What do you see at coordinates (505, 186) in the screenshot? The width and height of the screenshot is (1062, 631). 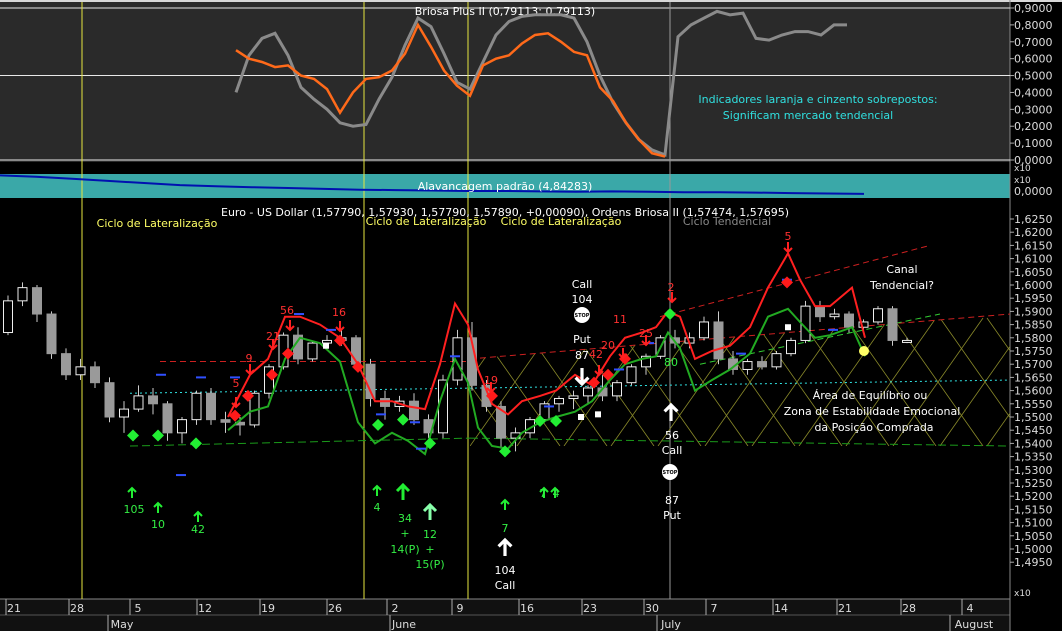 I see `lev-panel-title: Alavancagem padrão (4,84283)` at bounding box center [505, 186].